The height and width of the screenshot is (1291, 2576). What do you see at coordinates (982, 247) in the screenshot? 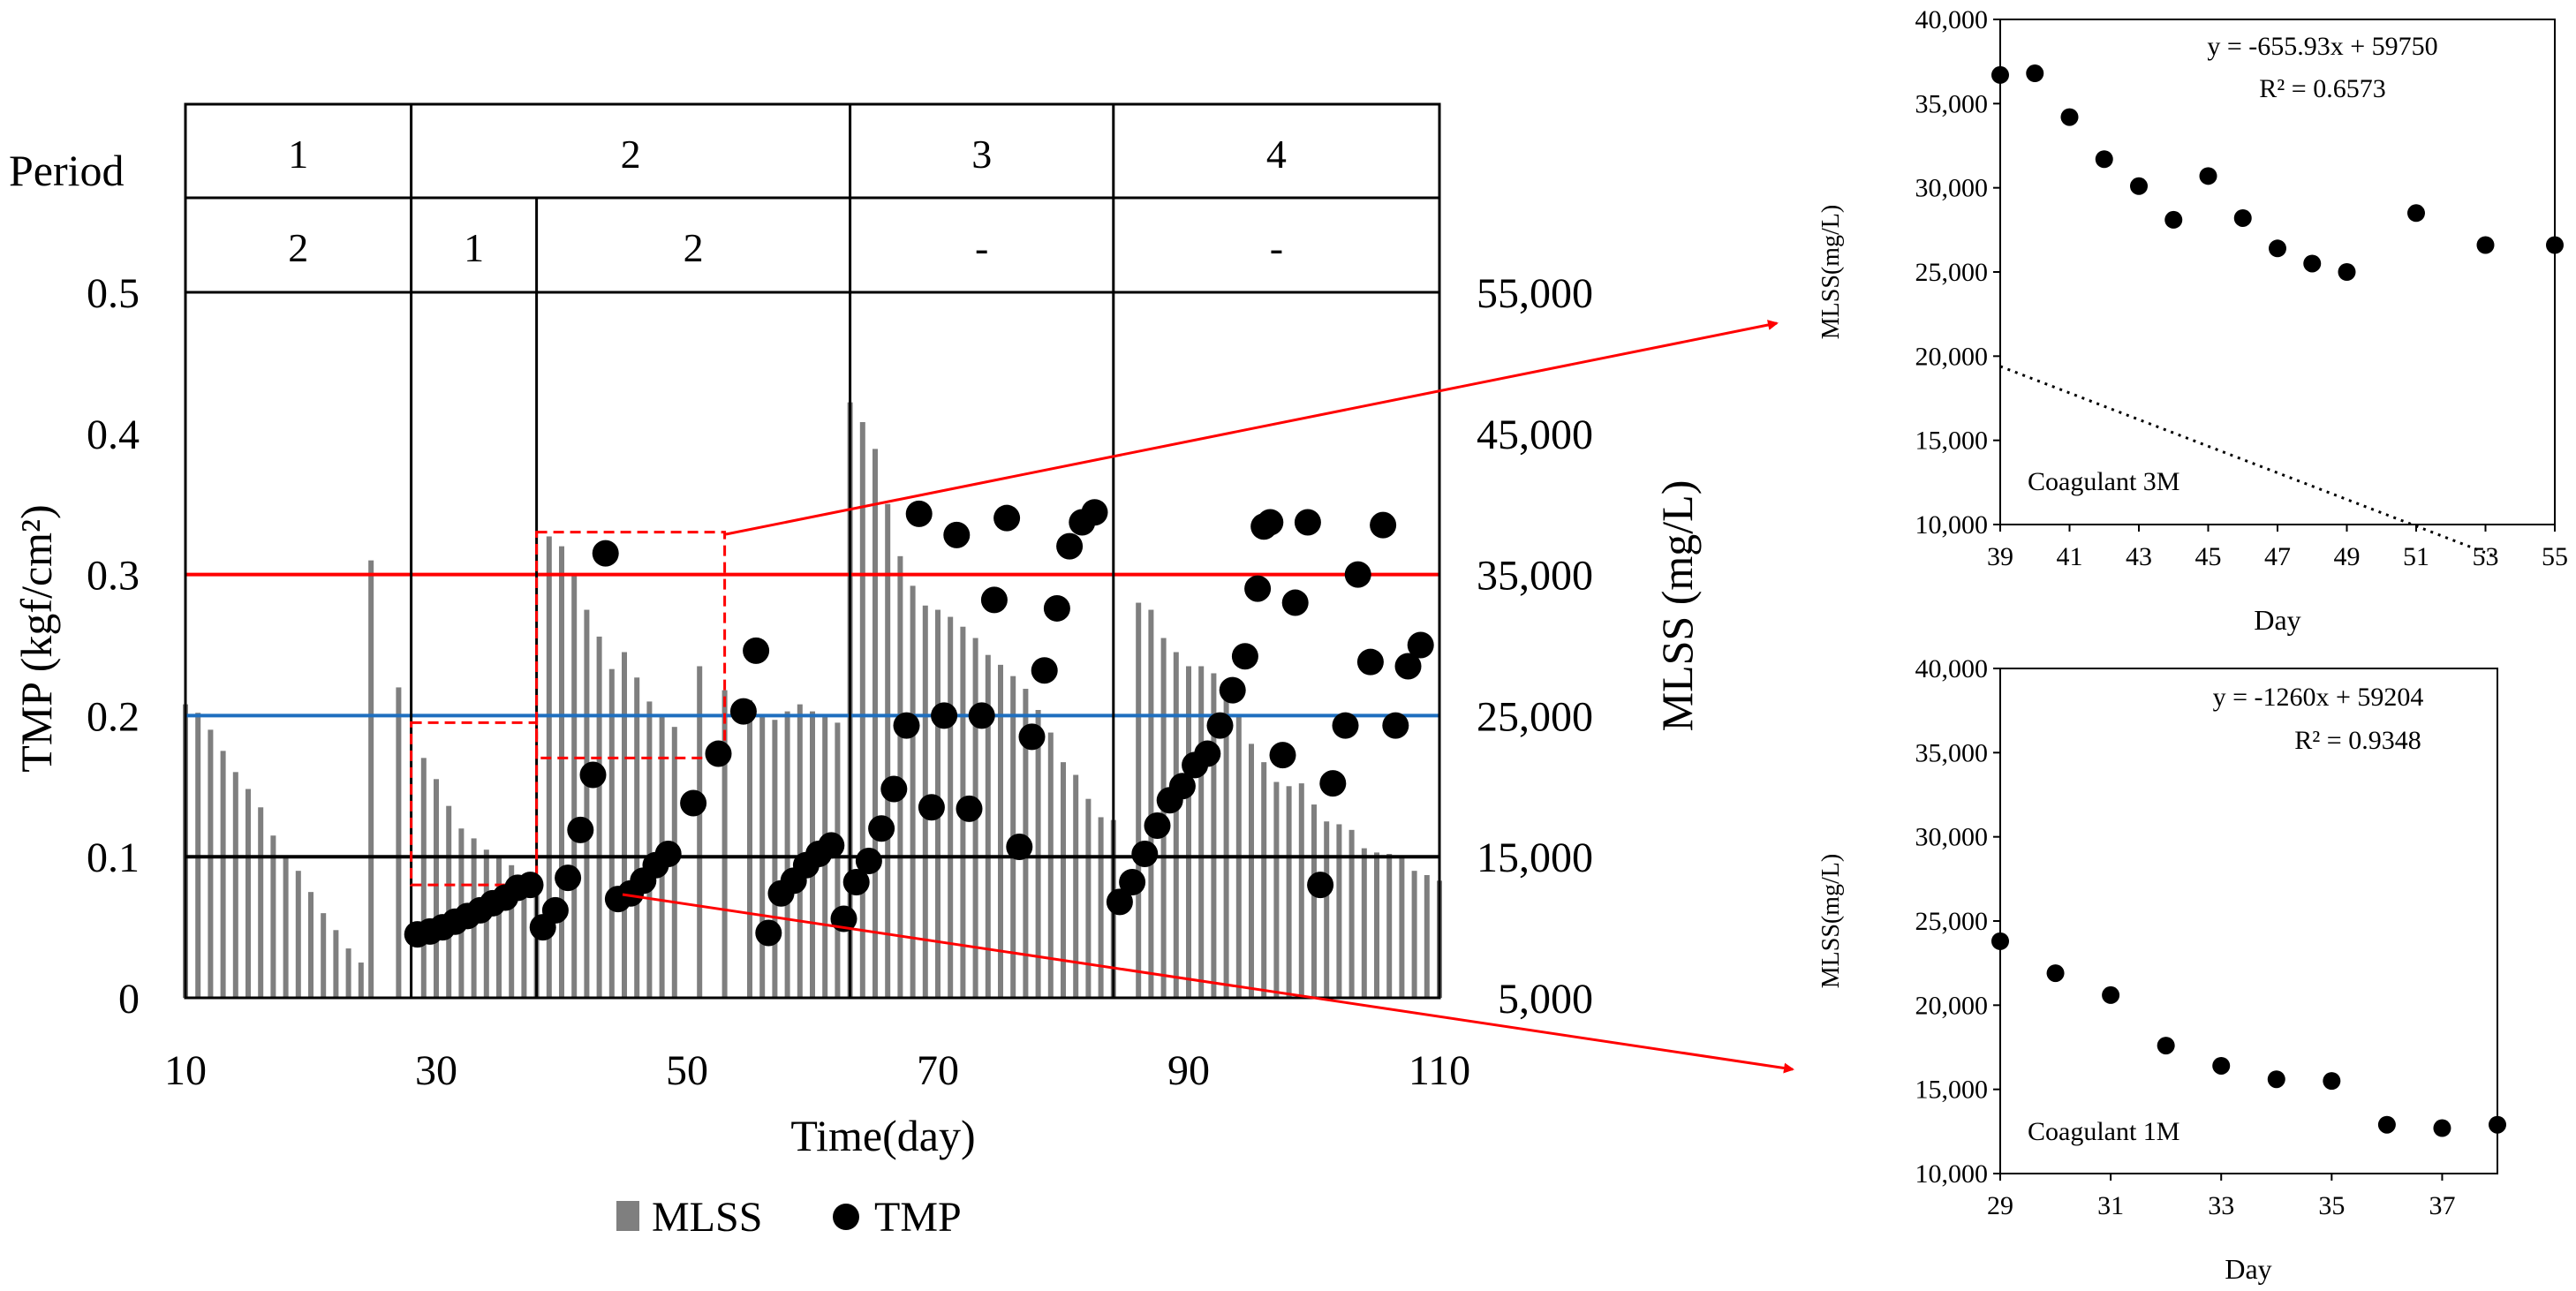
I see `sub-period-number: -` at bounding box center [982, 247].